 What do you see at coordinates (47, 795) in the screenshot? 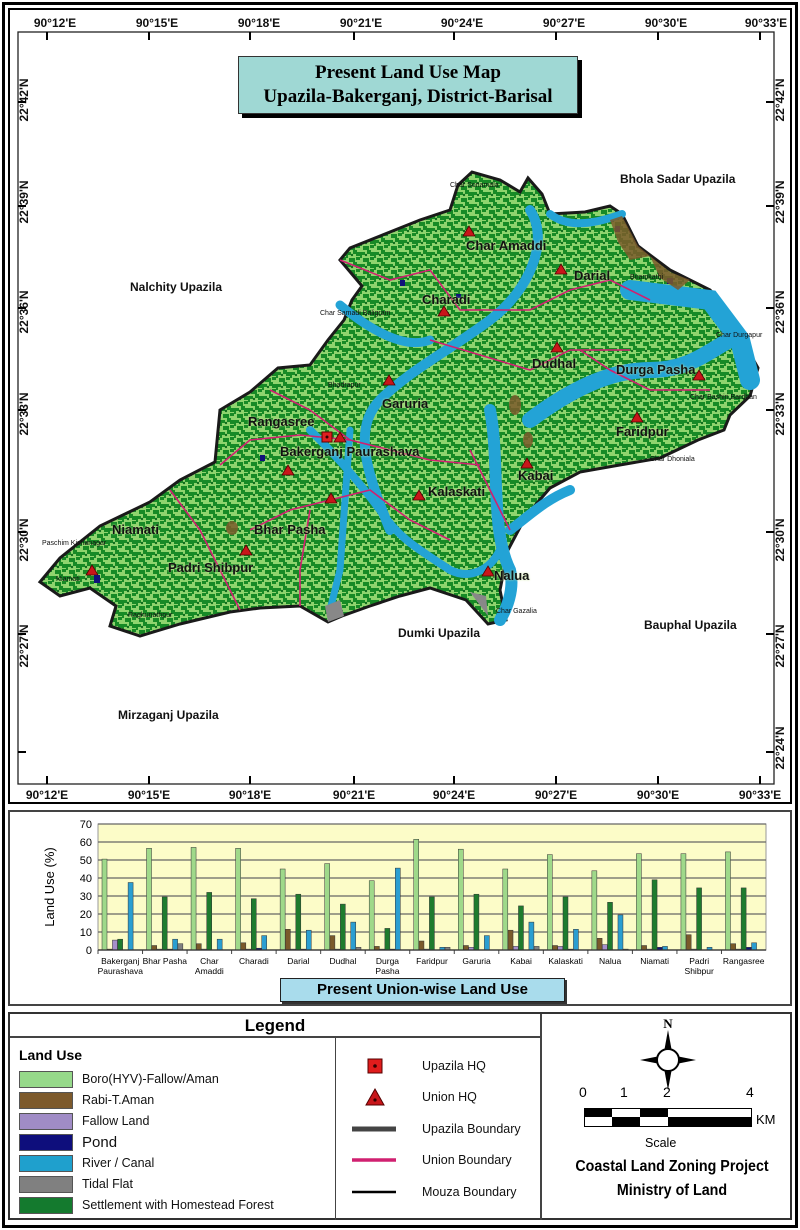
I see `lon-tick-bottom: 90°12'E` at bounding box center [47, 795].